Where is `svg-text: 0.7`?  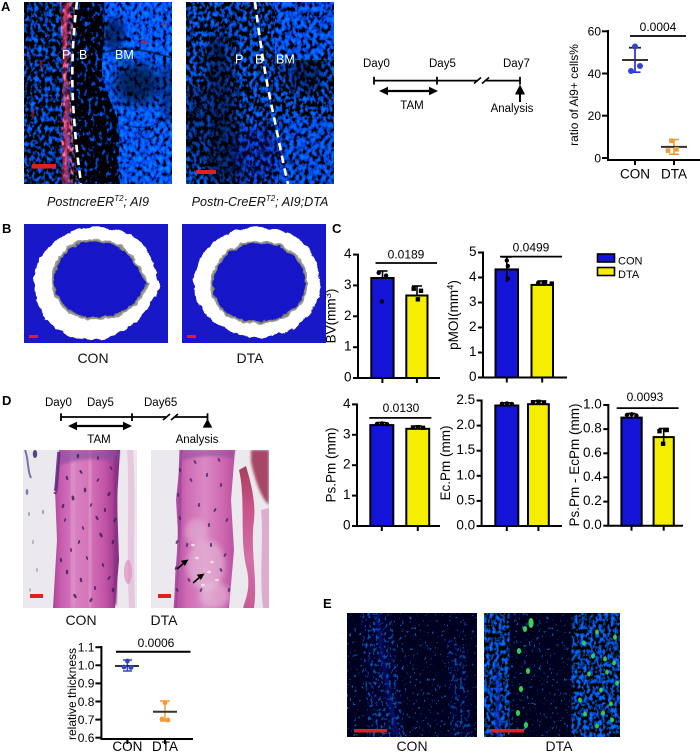 svg-text: 0.7 is located at coordinates (86, 720).